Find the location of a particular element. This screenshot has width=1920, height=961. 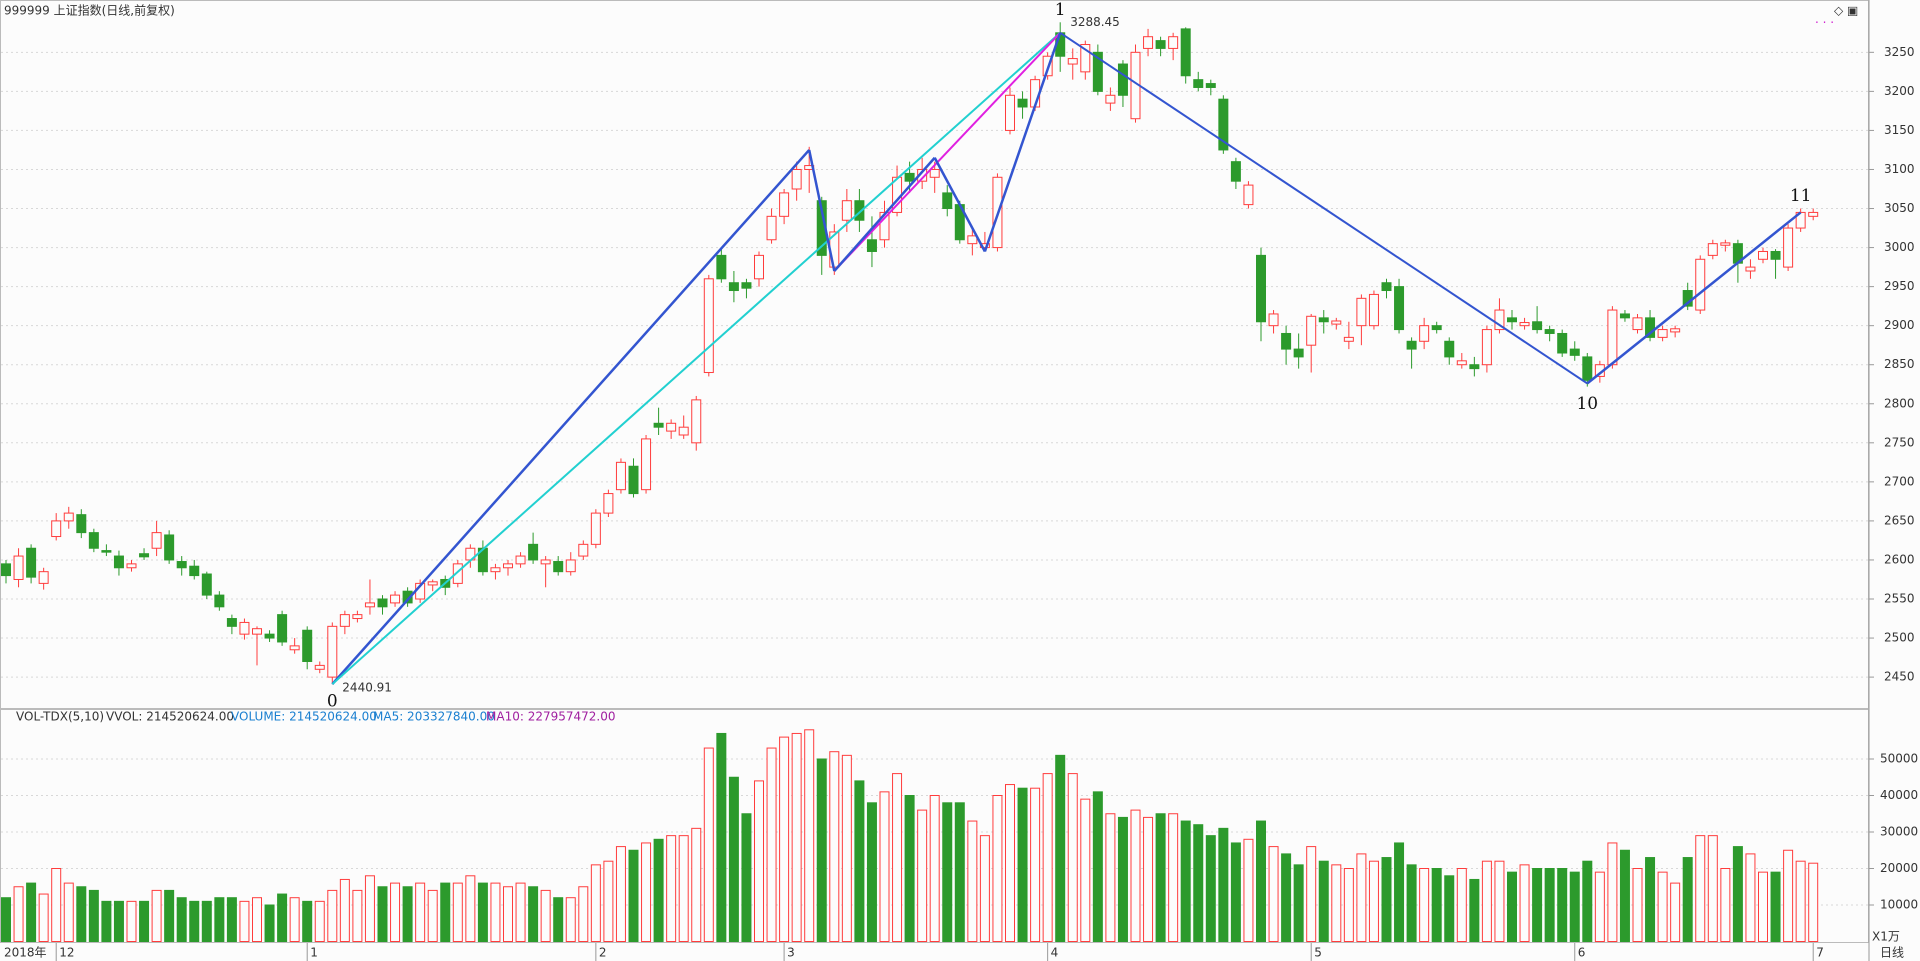

chart-title: 999999 上证指数(日线,前复权) is located at coordinates (89, 10).